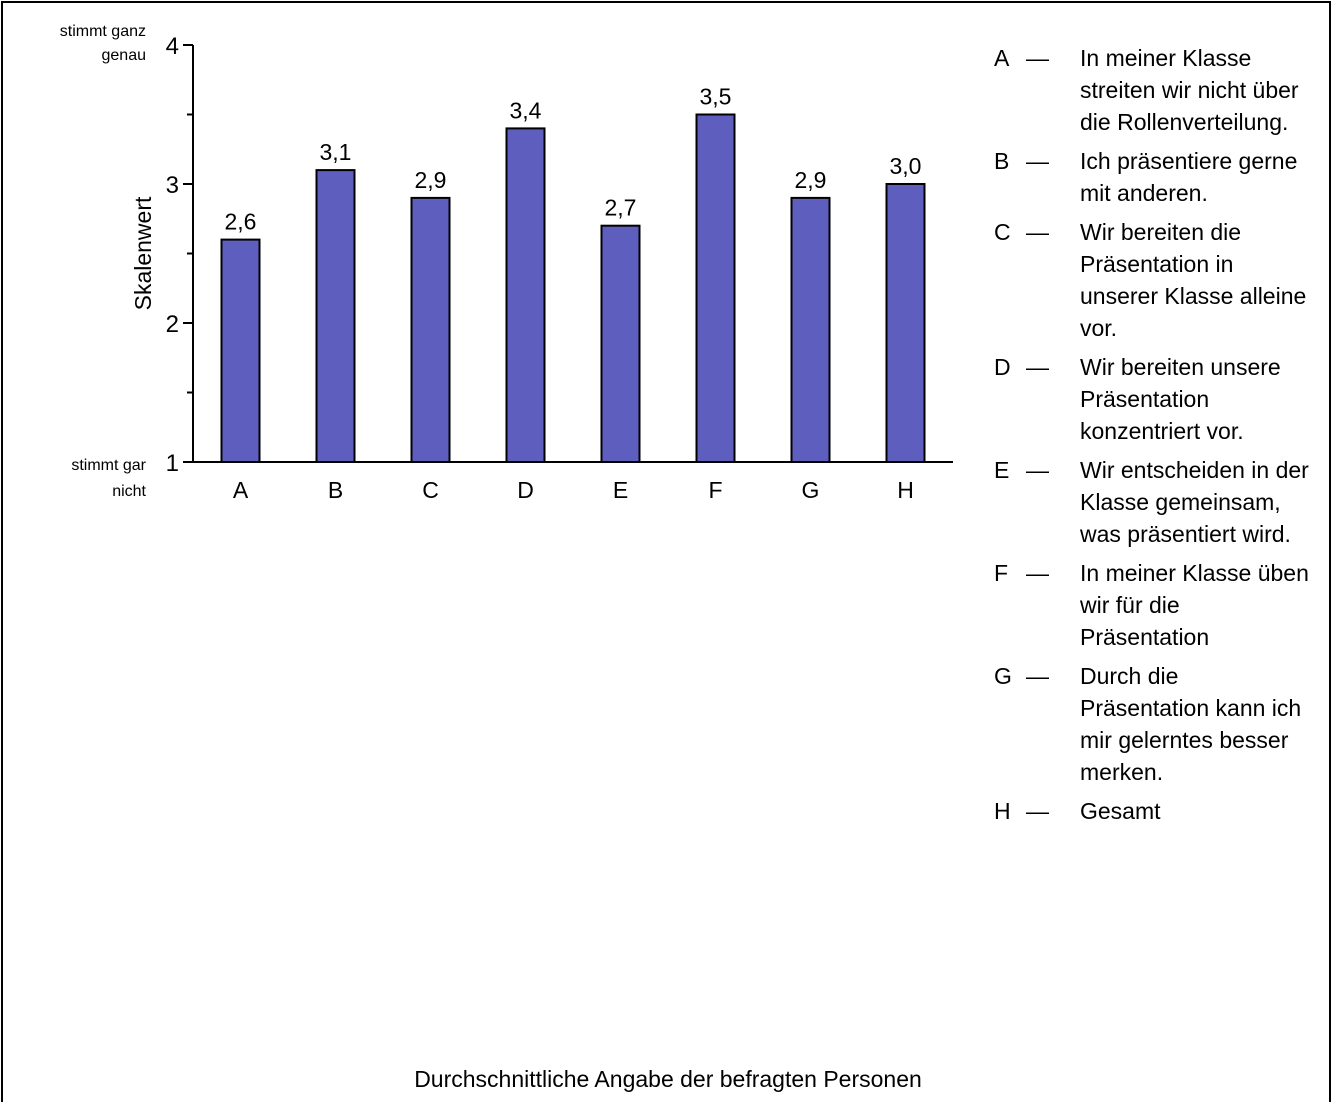 The height and width of the screenshot is (1106, 1336). What do you see at coordinates (1120, 811) in the screenshot?
I see `legend-text: Gesamt` at bounding box center [1120, 811].